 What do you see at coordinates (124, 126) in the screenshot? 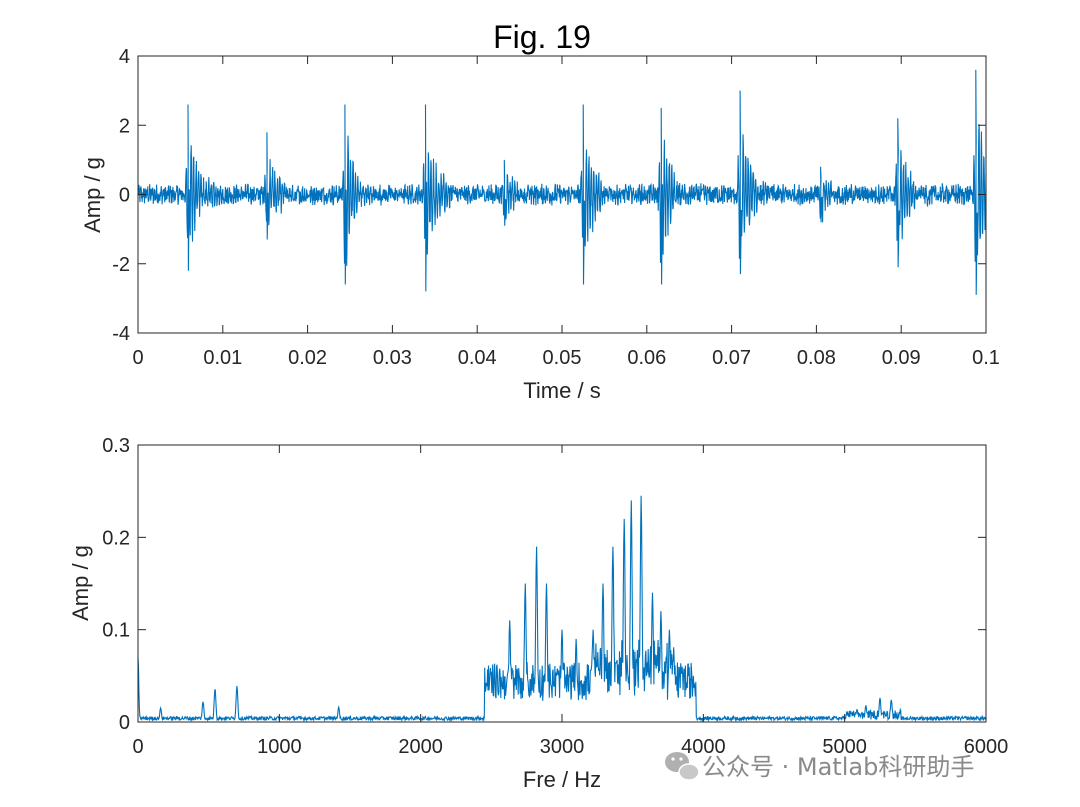
I see `top-y-tick-label: 2` at bounding box center [124, 126].